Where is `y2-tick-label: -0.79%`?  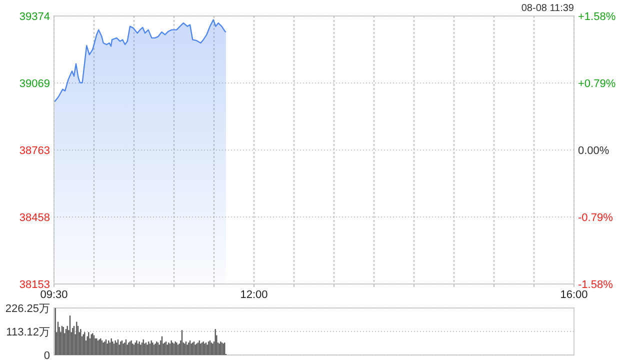 y2-tick-label: -0.79% is located at coordinates (596, 218).